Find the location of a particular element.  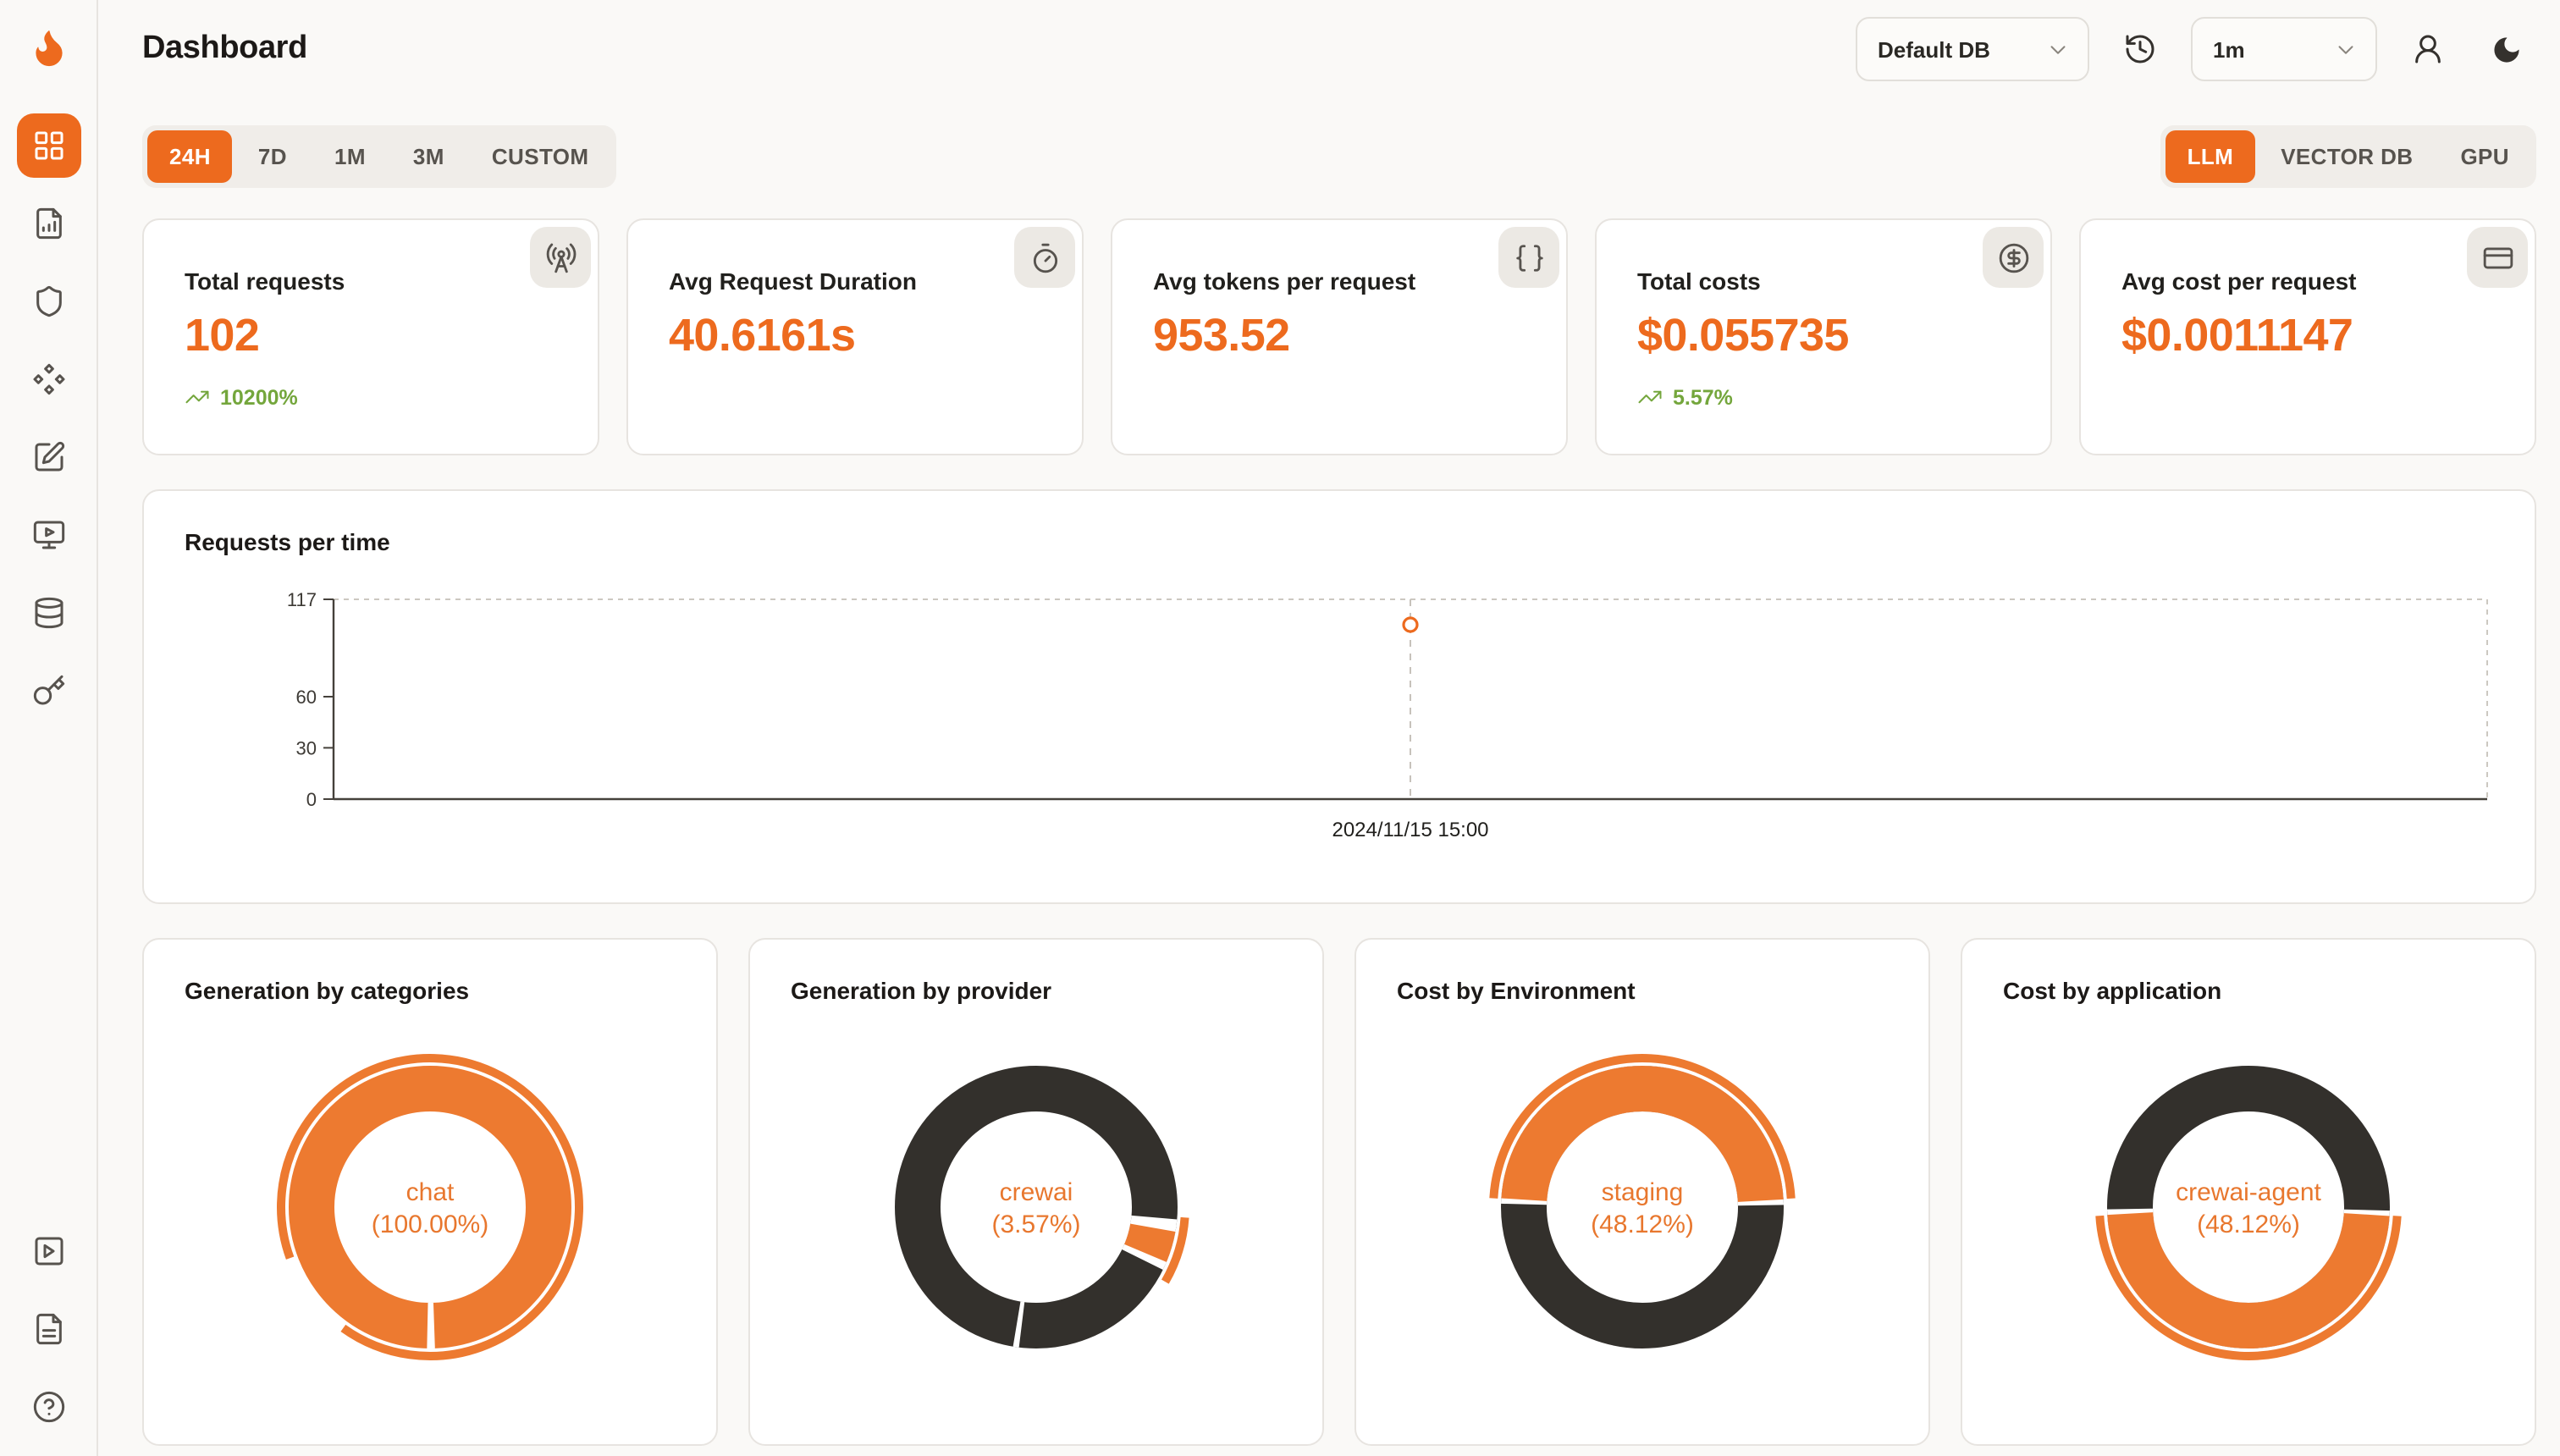

tab-vector-db: VECTOR DB is located at coordinates (2347, 156).